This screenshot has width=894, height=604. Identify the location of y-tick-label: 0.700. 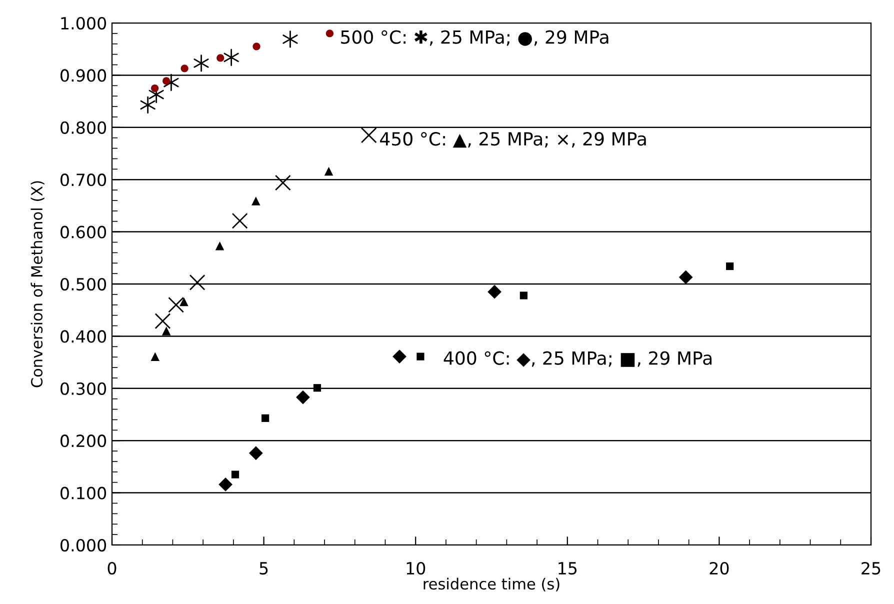
(83, 180).